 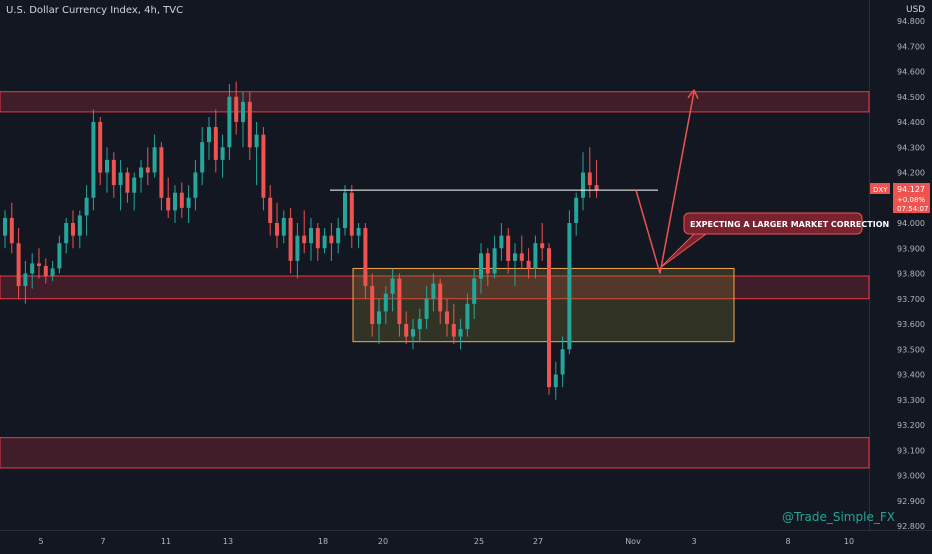 What do you see at coordinates (911, 21) in the screenshot?
I see `y-tick-label: 94.800` at bounding box center [911, 21].